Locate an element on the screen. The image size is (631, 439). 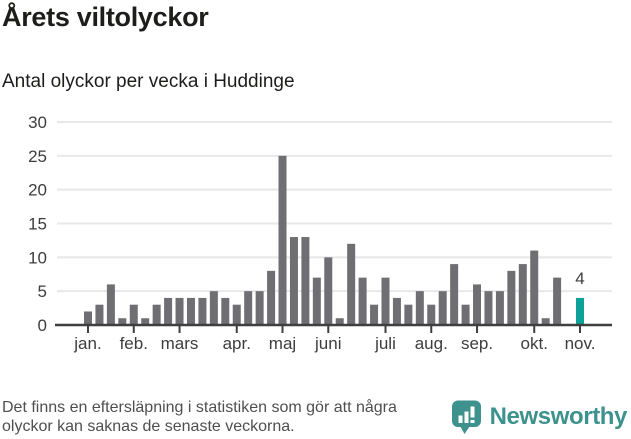
svg-text: feb. is located at coordinates (134, 343).